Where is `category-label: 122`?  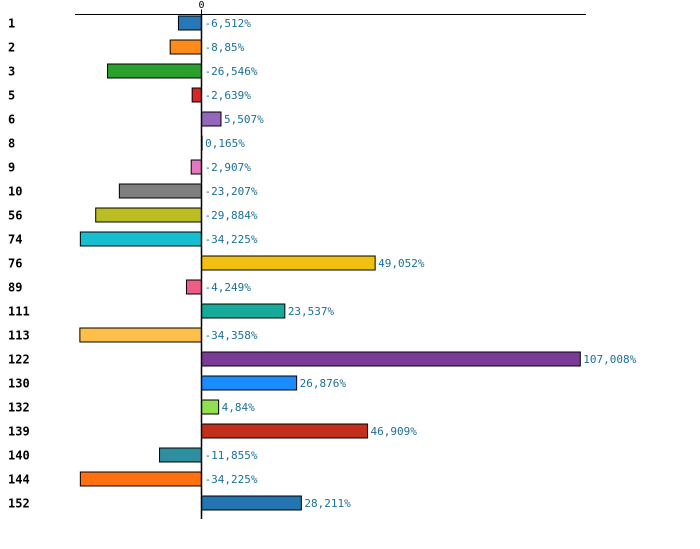
category-label: 122 is located at coordinates (19, 360).